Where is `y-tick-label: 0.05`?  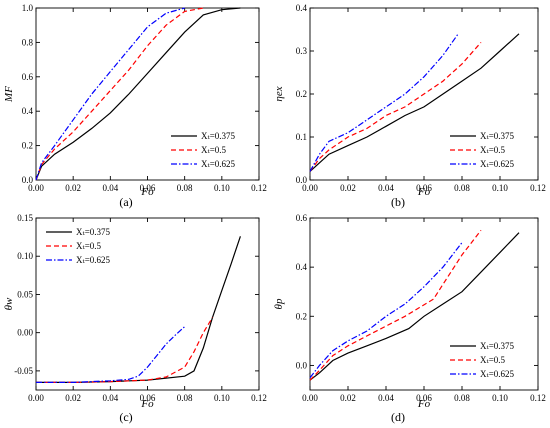 y-tick-label: 0.05 is located at coordinates (25, 294).